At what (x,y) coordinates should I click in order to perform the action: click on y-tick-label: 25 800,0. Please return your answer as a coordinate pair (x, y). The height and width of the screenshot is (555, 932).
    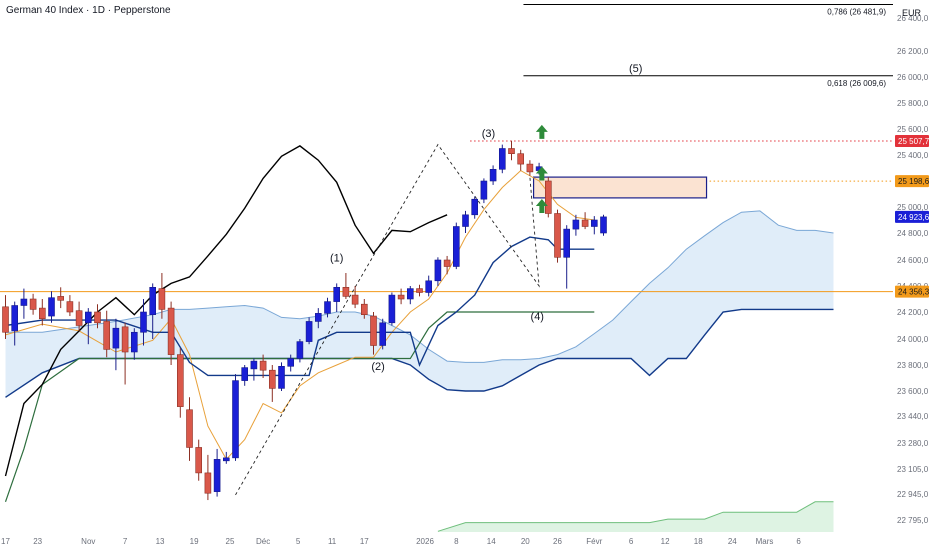
    Looking at the image, I should click on (913, 103).